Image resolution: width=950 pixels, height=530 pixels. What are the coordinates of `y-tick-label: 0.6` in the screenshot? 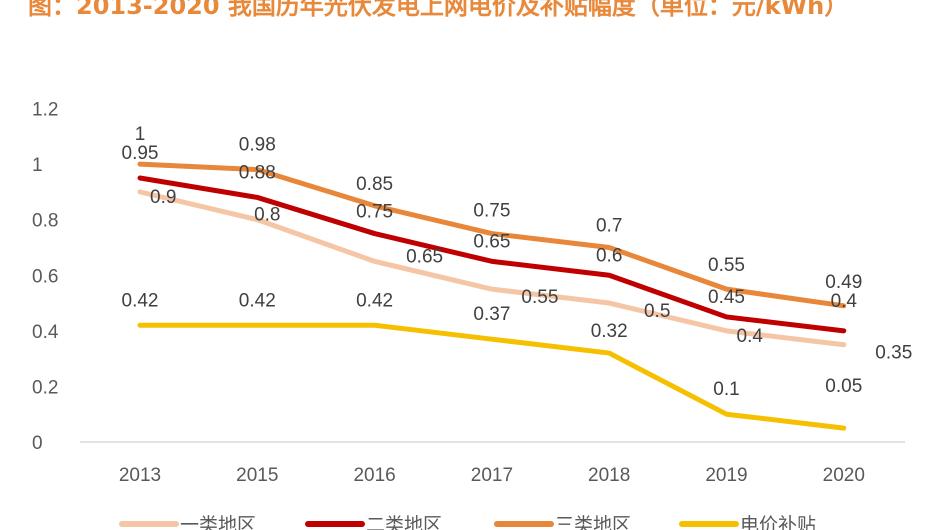 It's located at (45, 276).